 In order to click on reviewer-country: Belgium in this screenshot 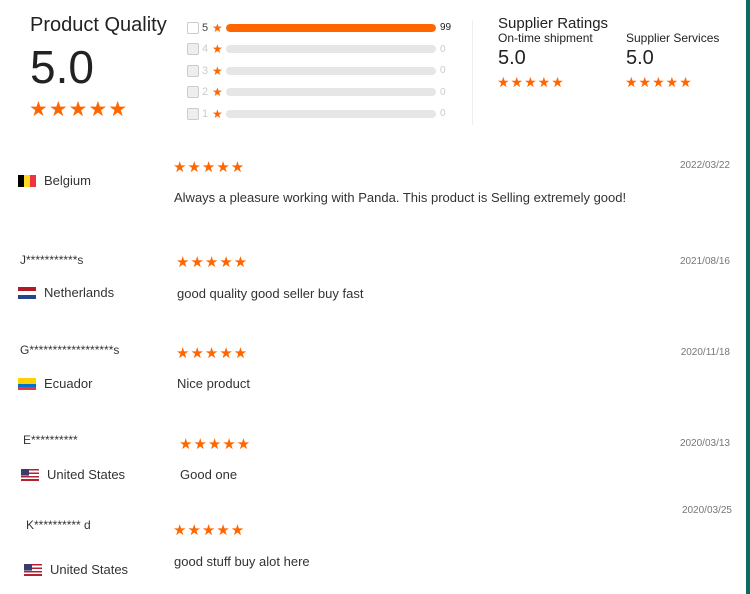, I will do `click(54, 180)`.